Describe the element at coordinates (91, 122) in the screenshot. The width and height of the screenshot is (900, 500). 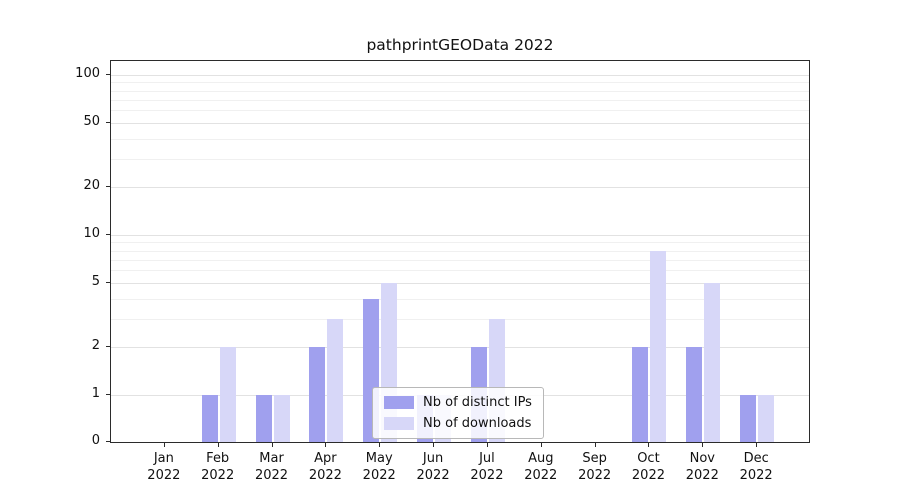
I see `y-tick-label: 50` at that location.